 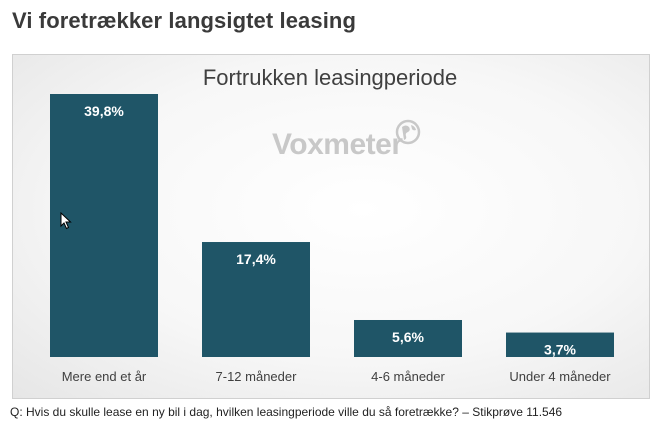 I want to click on voxmeter-watermark: Voxmeter, so click(x=352, y=143).